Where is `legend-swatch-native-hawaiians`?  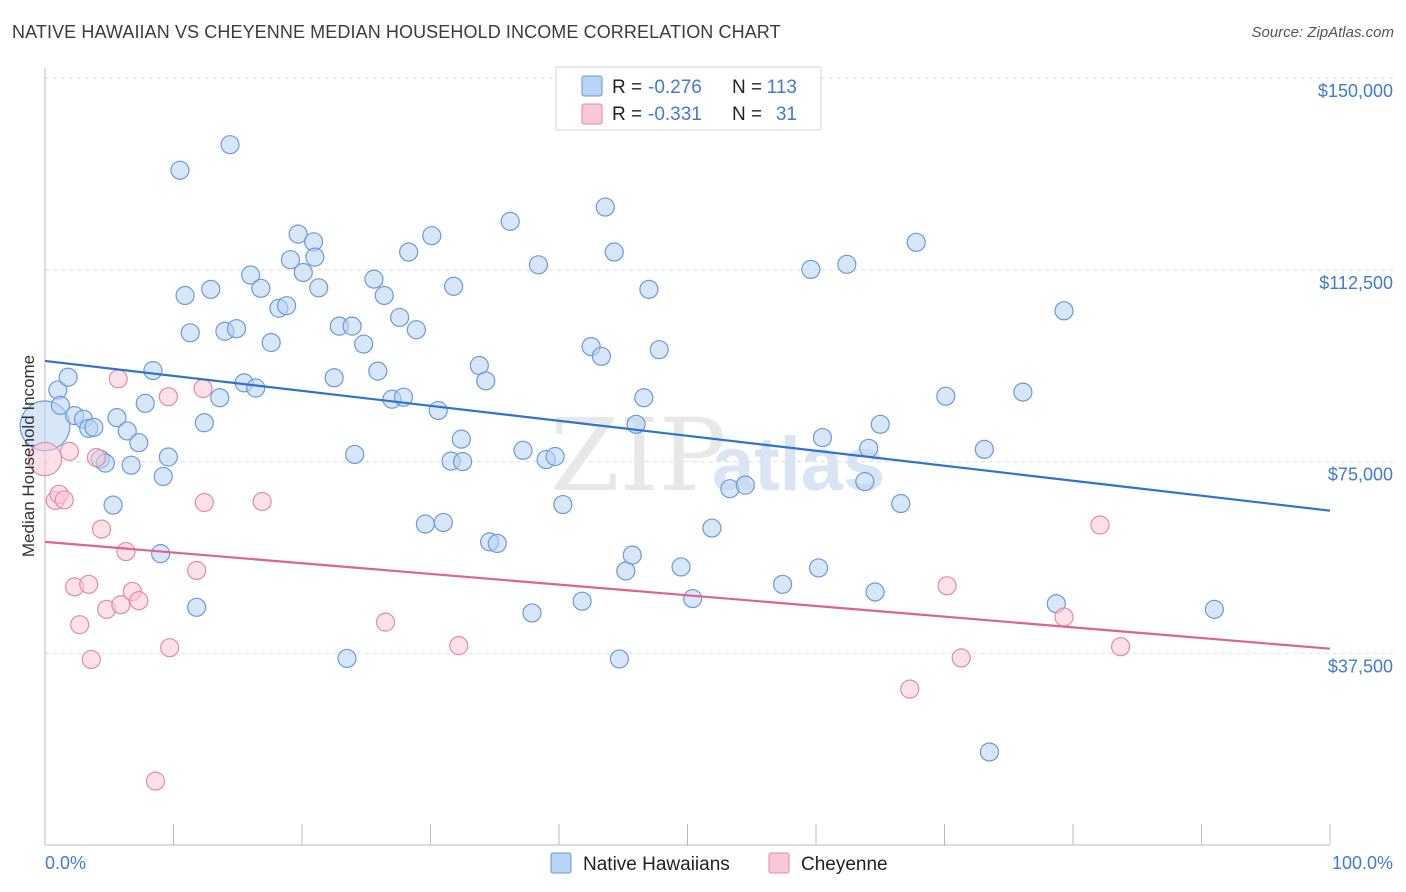 legend-swatch-native-hawaiians is located at coordinates (592, 86).